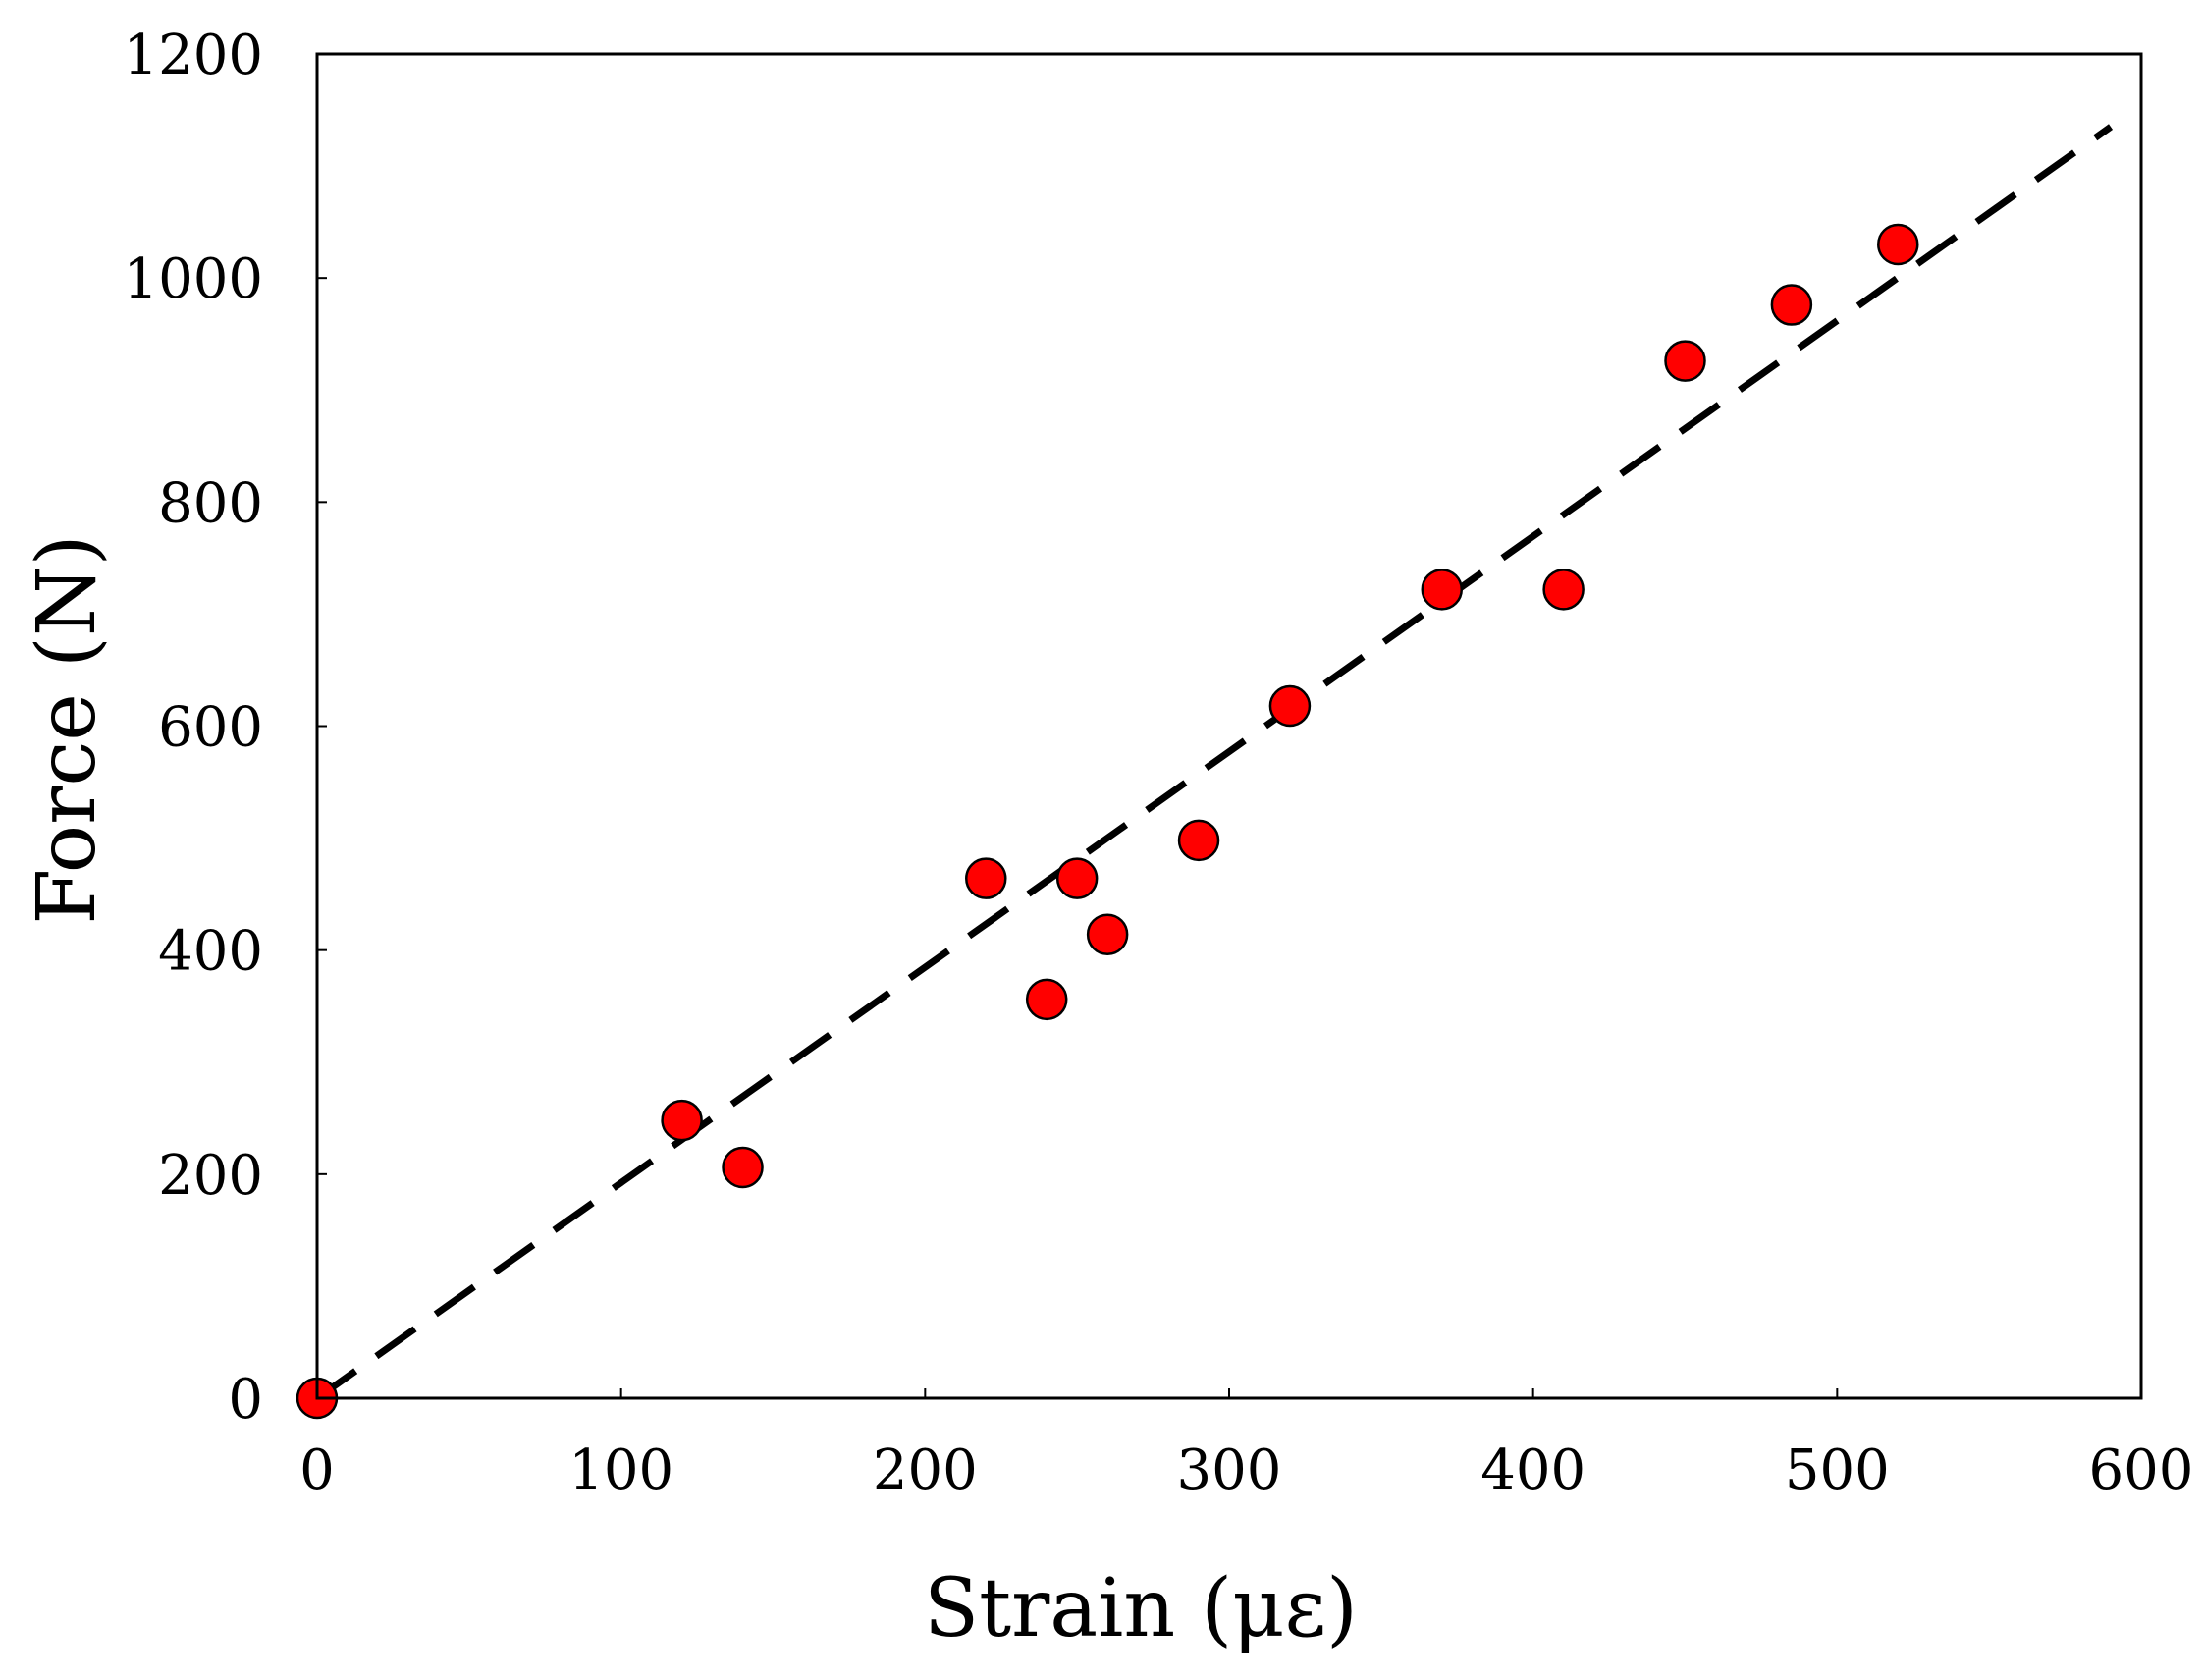 The image size is (2203, 1680). I want to click on x-tick-label: 600, so click(2142, 1470).